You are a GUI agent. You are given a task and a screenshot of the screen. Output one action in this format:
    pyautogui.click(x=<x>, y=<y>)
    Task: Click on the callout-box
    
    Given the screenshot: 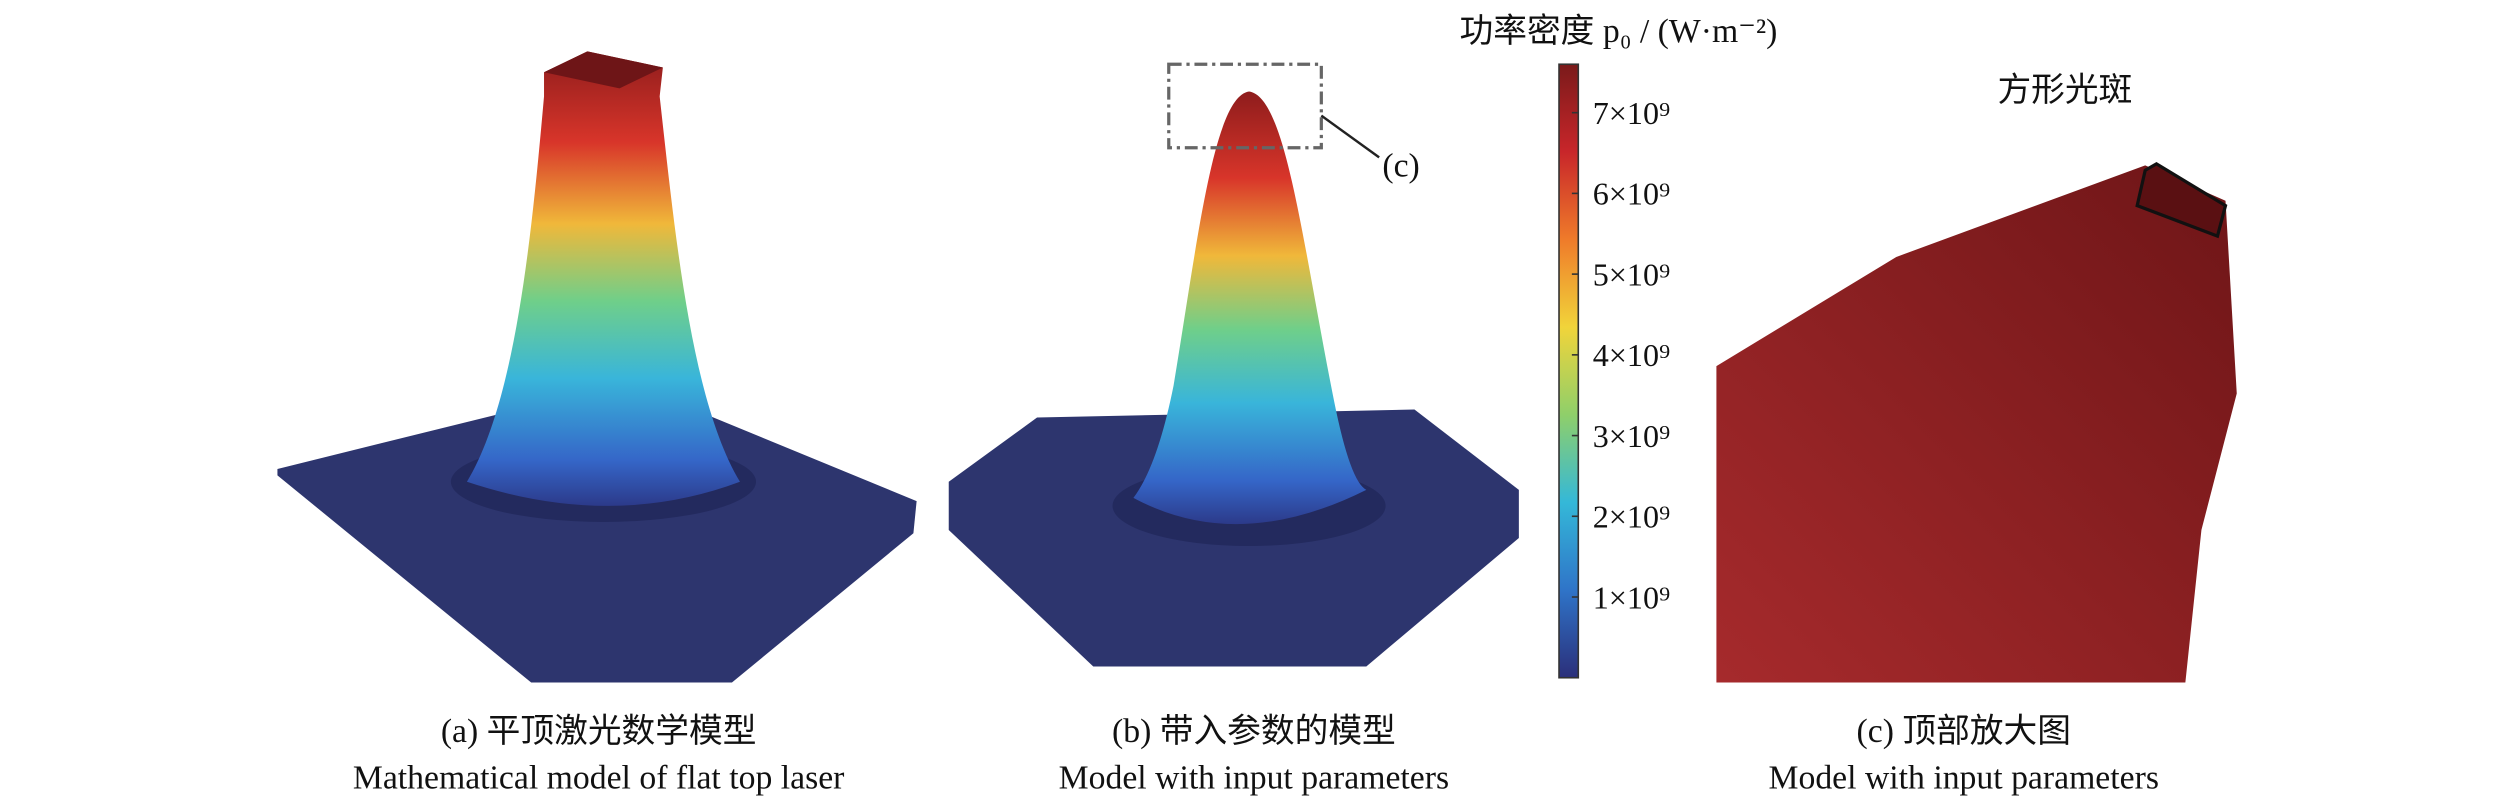 What is the action you would take?
    pyautogui.click(x=1245, y=106)
    